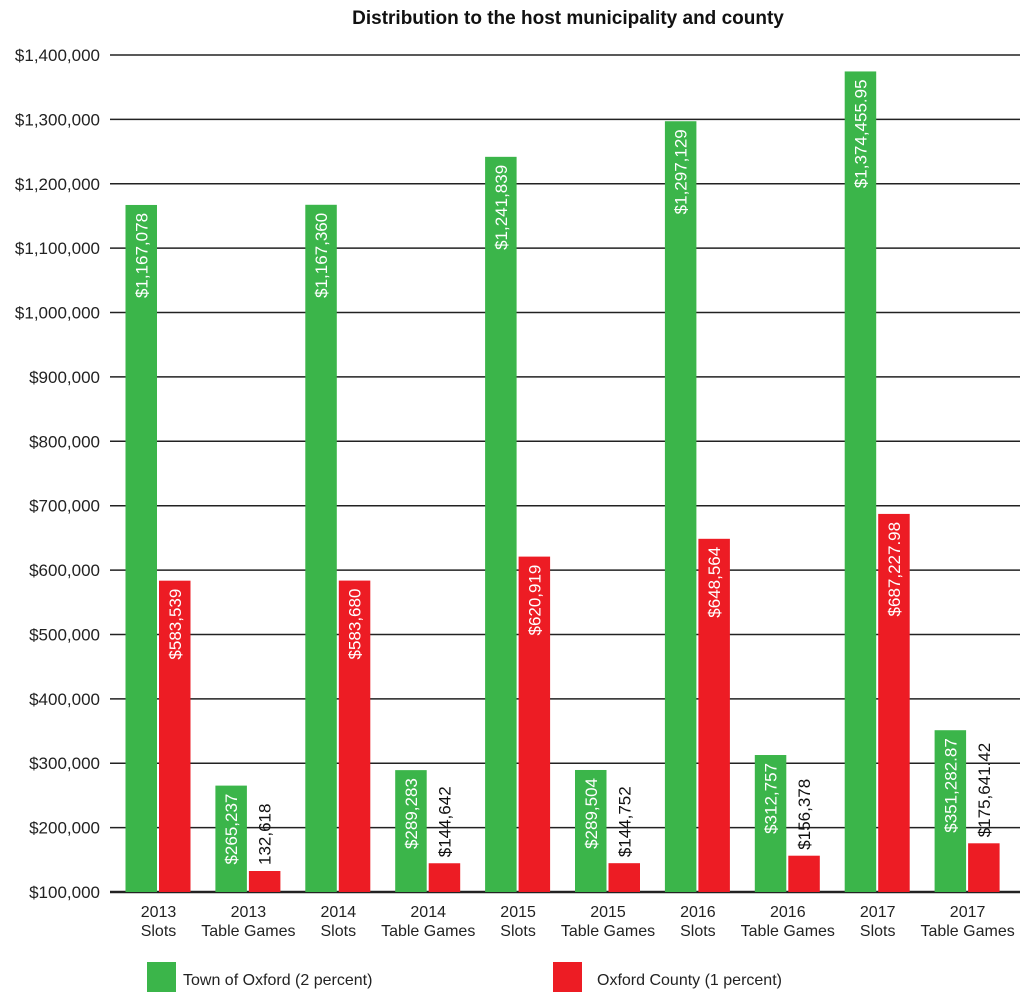  I want to click on x-tick-label: 2015 Slots, so click(518, 922).